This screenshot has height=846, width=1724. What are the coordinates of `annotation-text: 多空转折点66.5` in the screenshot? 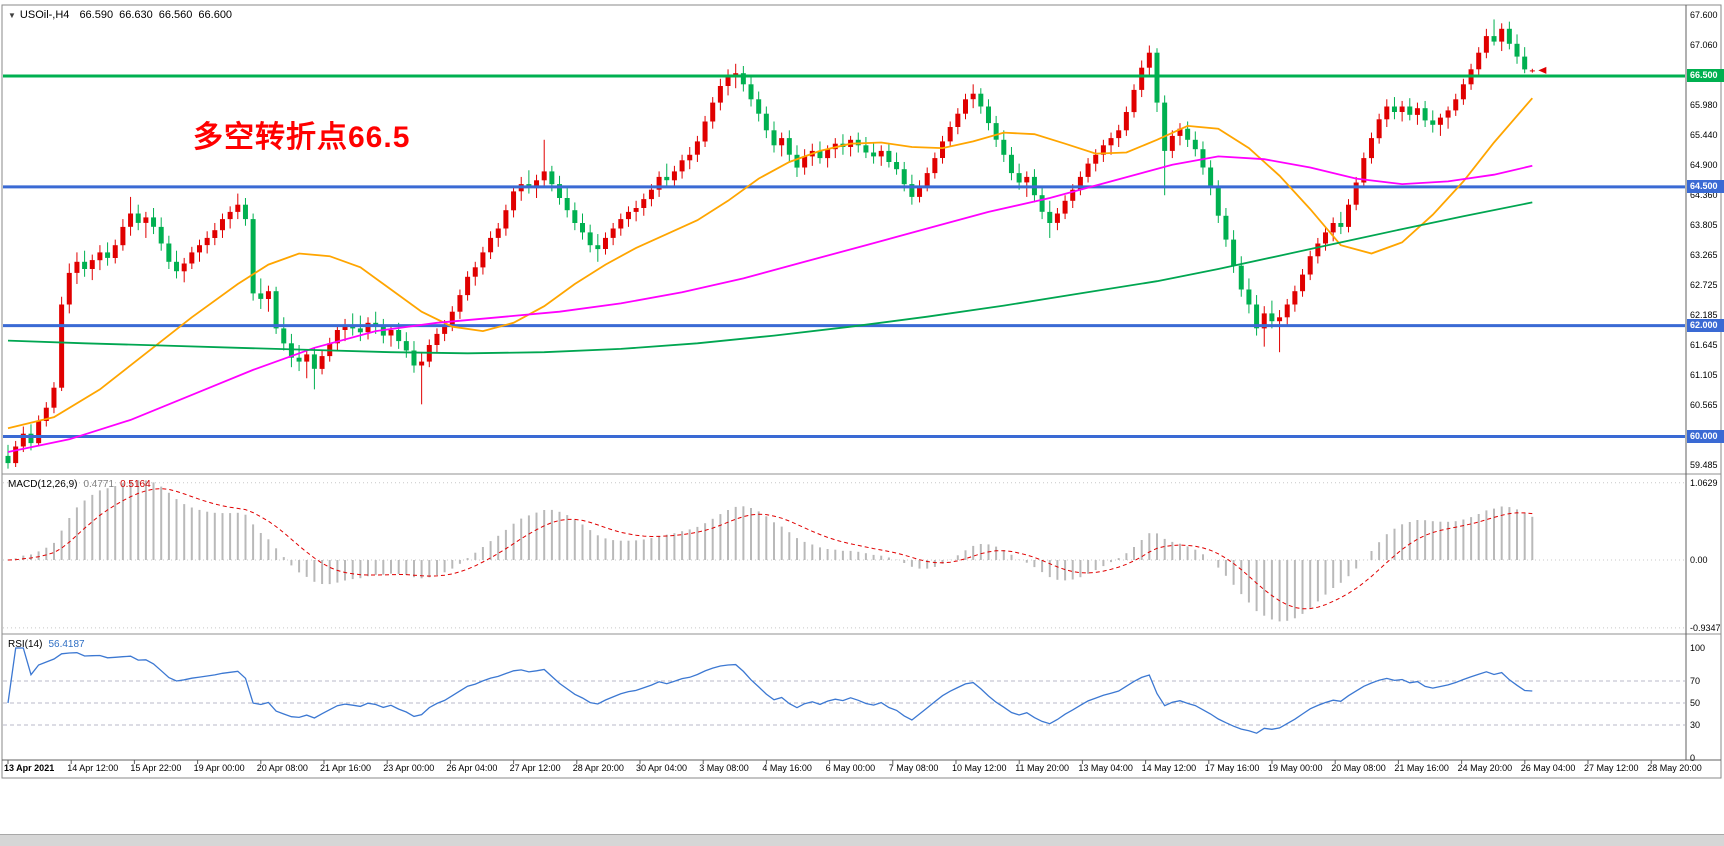 It's located at (302, 137).